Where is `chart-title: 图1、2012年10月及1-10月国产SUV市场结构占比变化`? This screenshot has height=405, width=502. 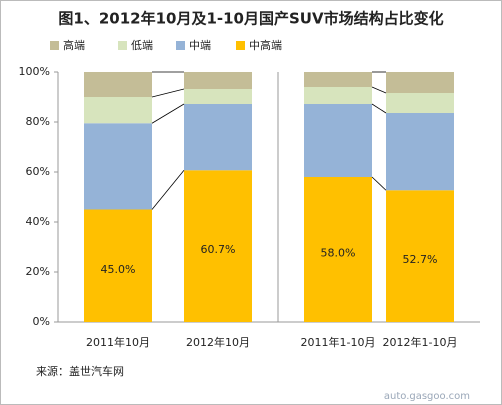
chart-title: 图1、2012年10月及1-10月国产SUV市场结构占比变化 is located at coordinates (250, 19).